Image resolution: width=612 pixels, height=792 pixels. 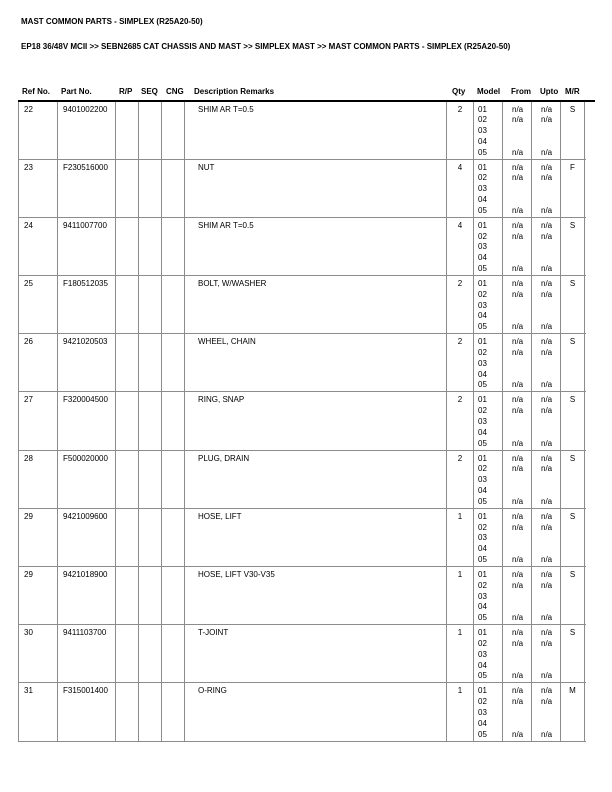 I want to click on cell-description: HOSE, LIFT V30-V35, so click(x=316, y=596).